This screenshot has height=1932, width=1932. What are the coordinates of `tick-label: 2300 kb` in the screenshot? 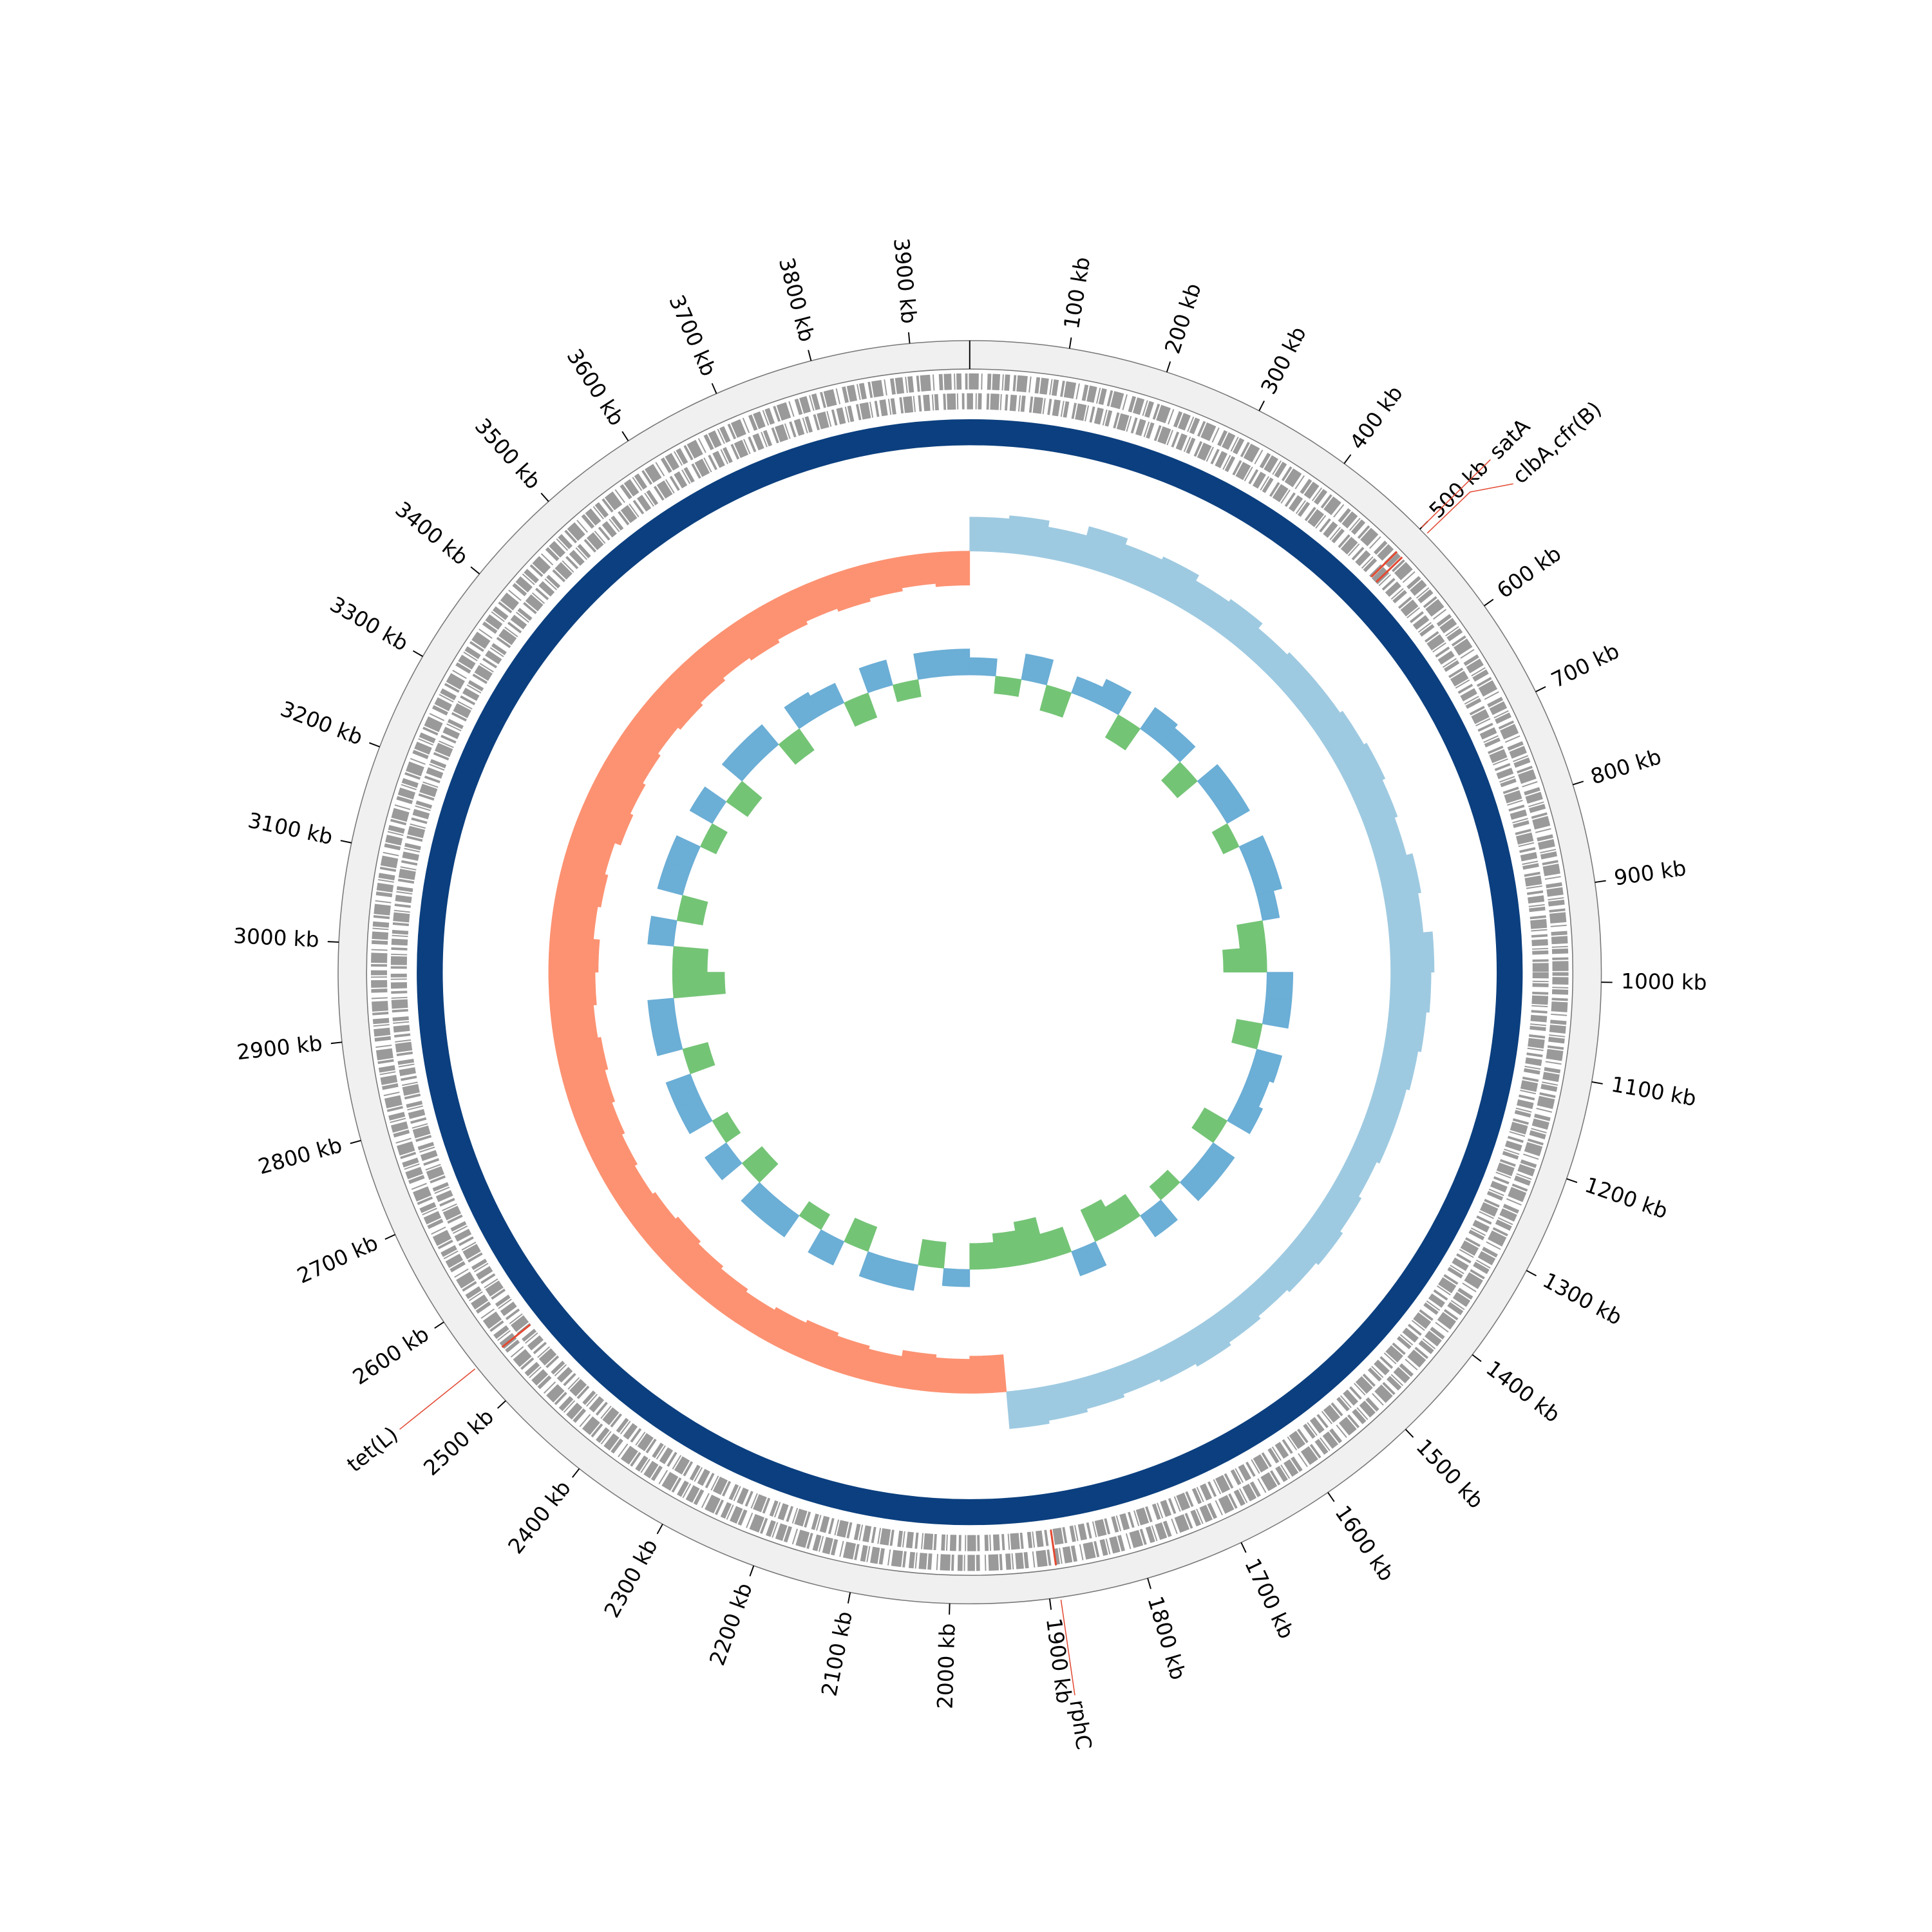 It's located at (631, 1578).